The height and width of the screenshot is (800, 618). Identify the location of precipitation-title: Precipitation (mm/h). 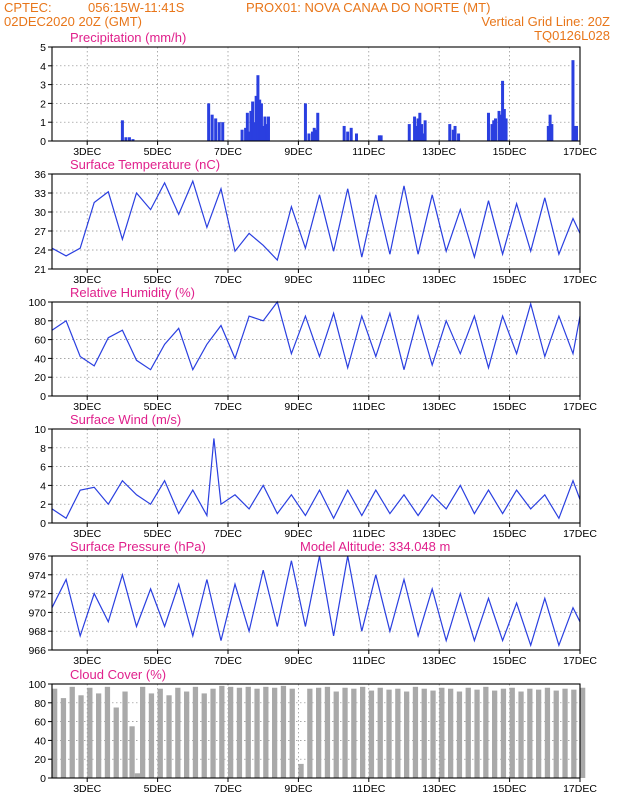
(128, 37).